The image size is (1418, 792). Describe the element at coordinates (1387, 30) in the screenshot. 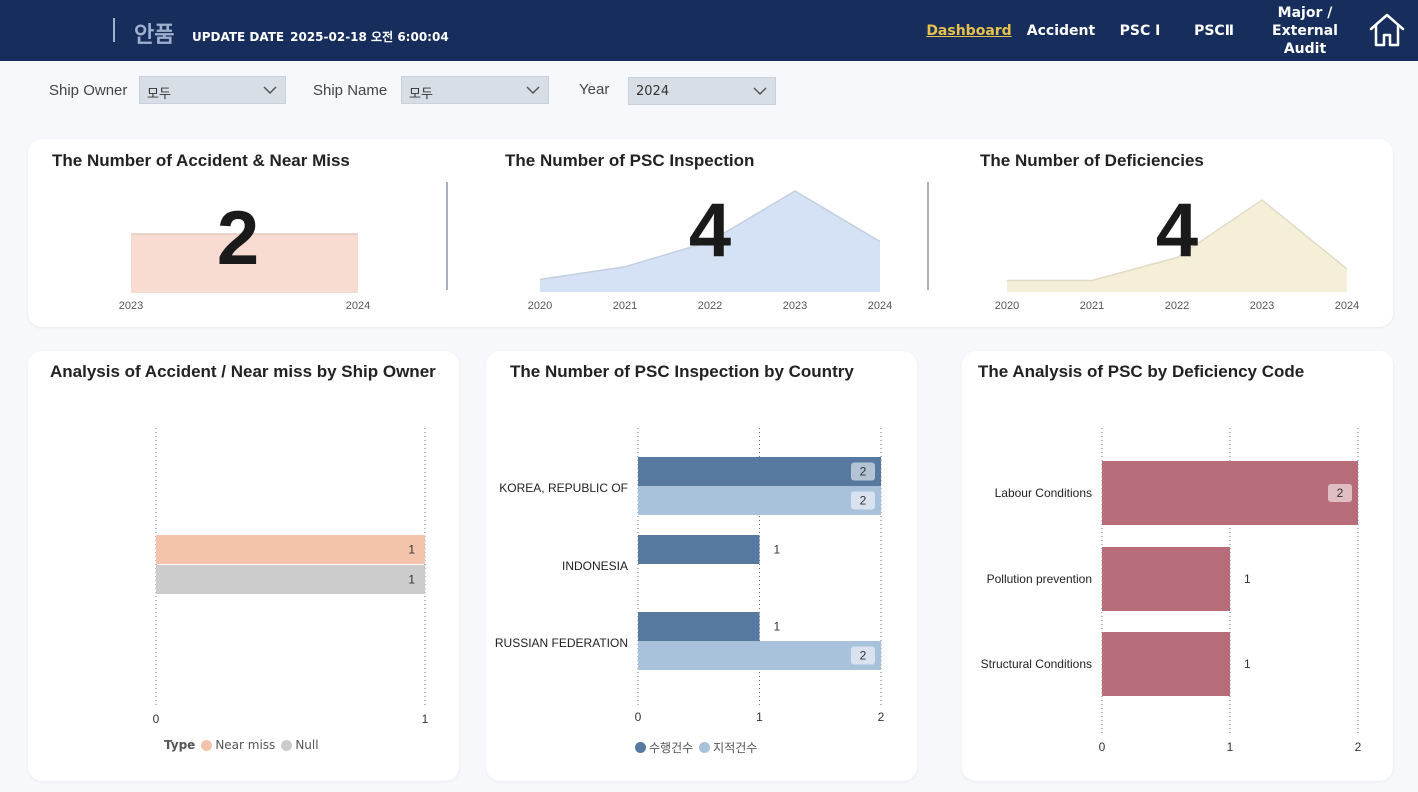

I see `home-icon` at that location.